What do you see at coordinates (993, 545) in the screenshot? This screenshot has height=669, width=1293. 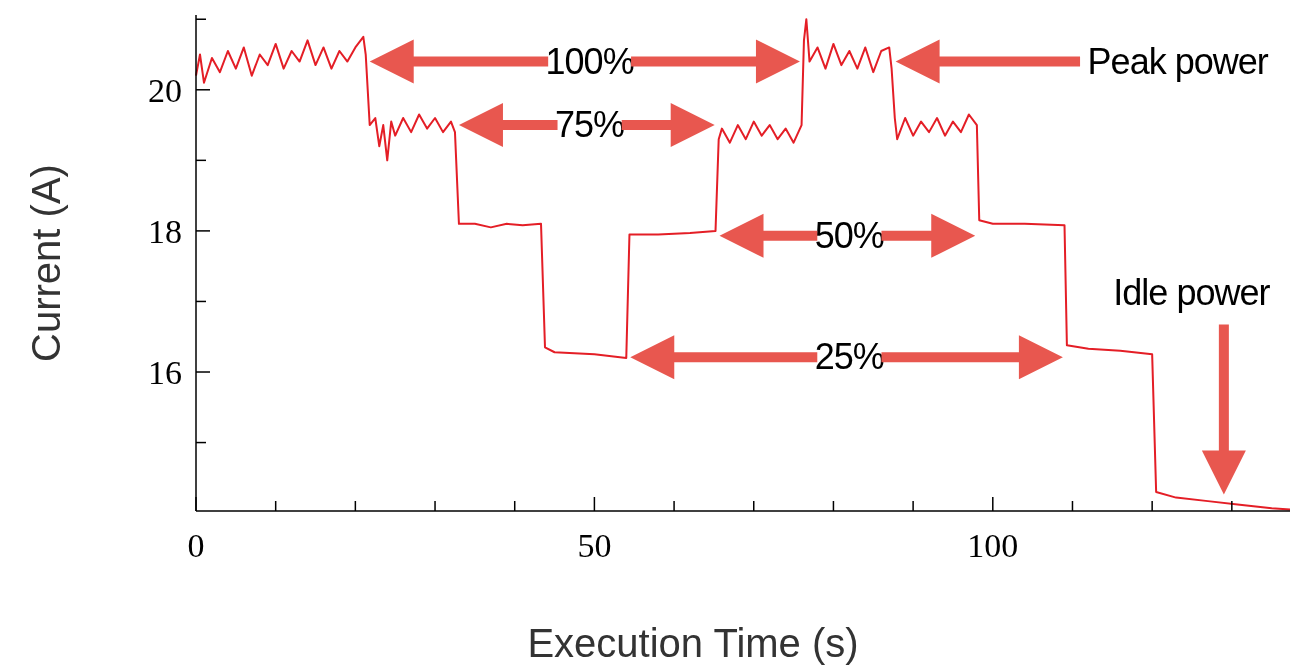 I see `x-tick-label: 100` at bounding box center [993, 545].